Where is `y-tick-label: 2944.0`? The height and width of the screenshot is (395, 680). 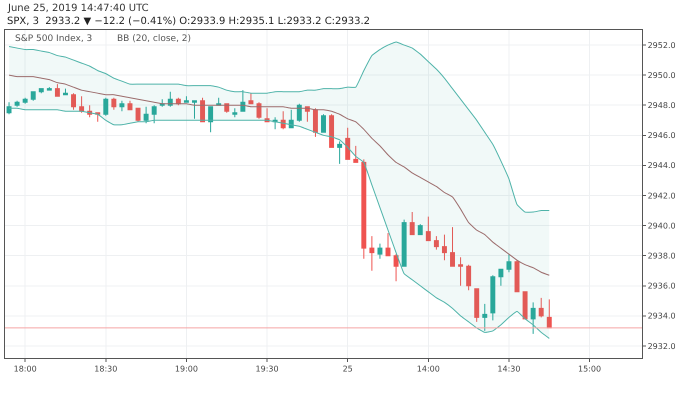
y-tick-label: 2944.0 is located at coordinates (662, 165).